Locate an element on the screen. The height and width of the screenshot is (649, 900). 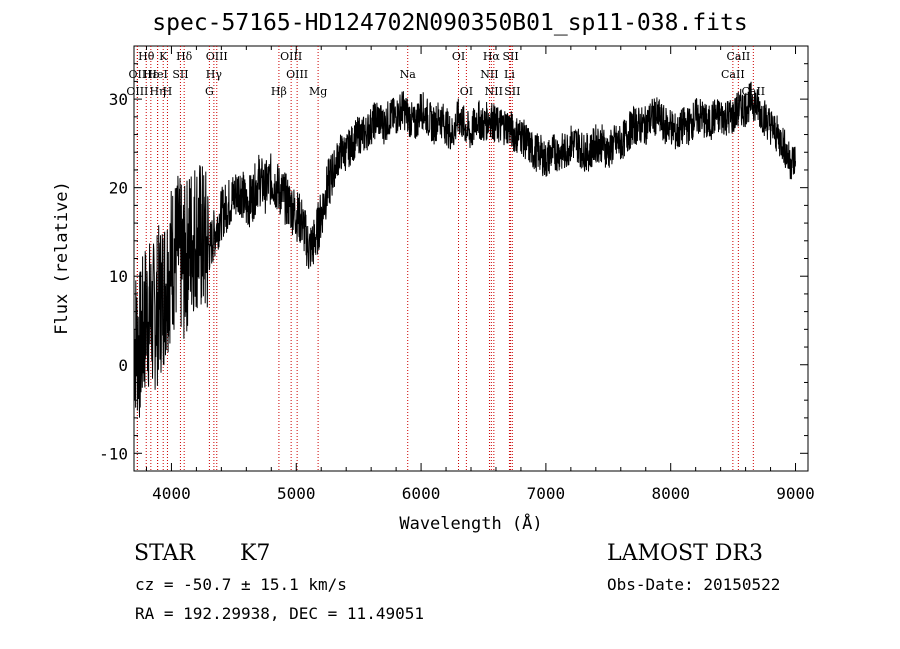
x-tick-label: 8000 is located at coordinates (670, 493).